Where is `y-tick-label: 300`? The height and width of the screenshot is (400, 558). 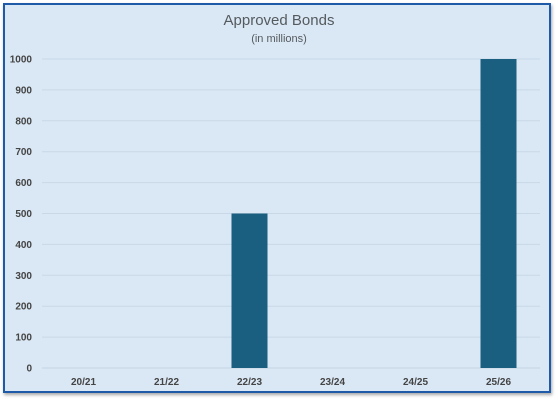
y-tick-label: 300 is located at coordinates (23, 276).